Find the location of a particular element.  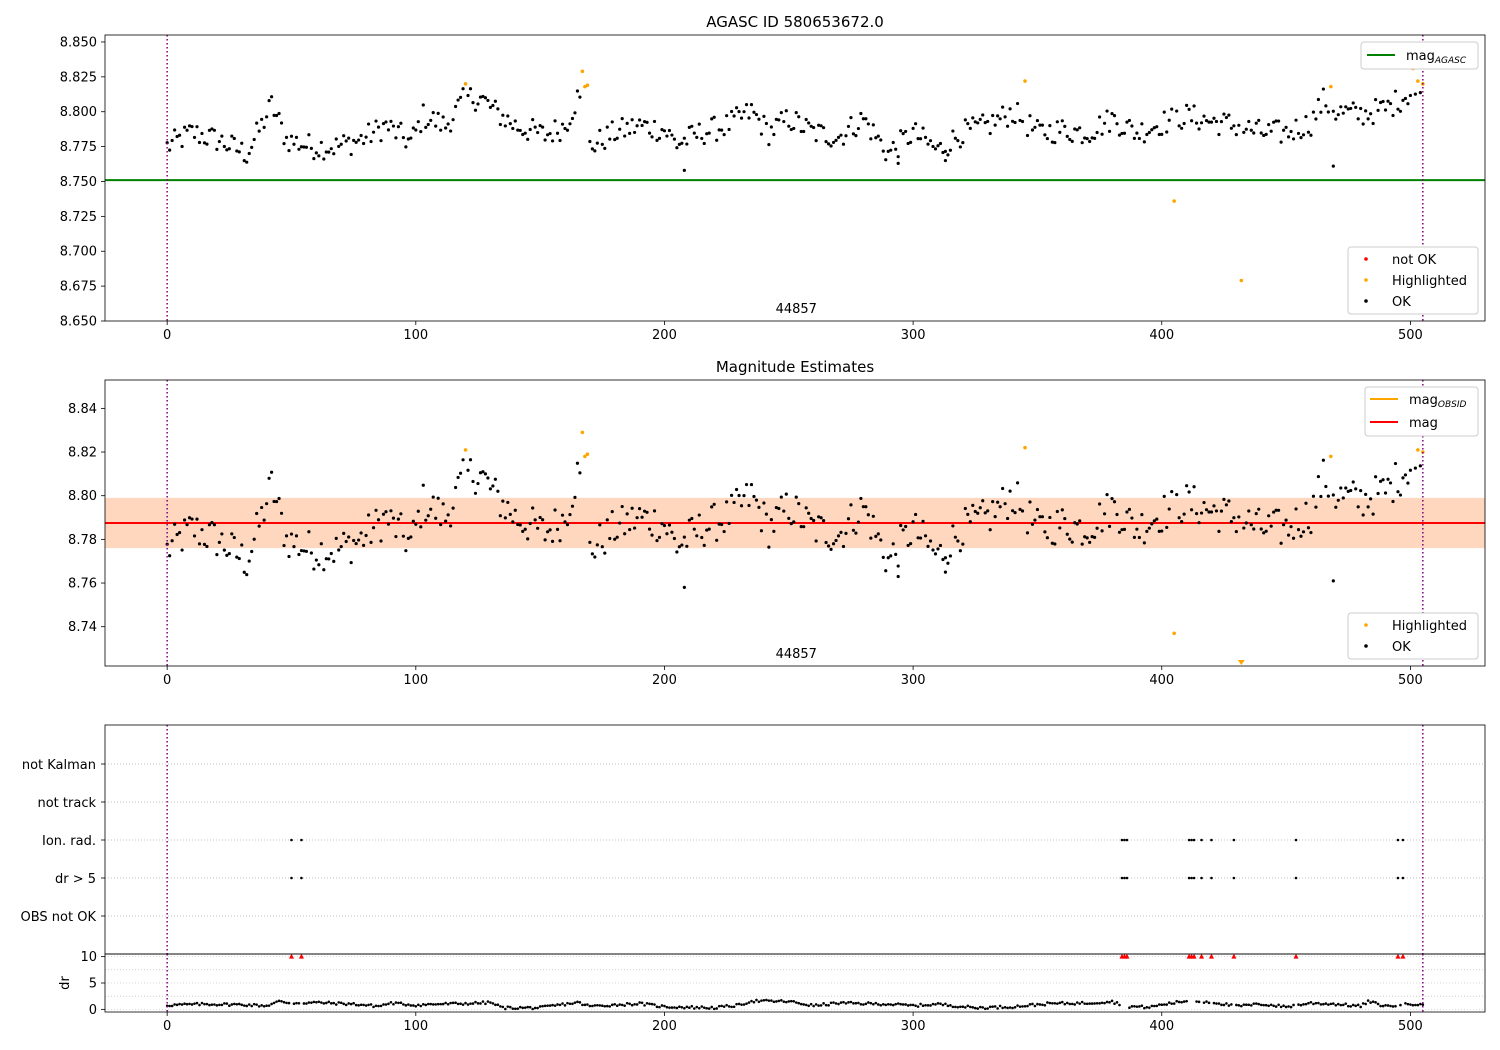

p1-y-tick-label: 8.800 is located at coordinates (78, 112).